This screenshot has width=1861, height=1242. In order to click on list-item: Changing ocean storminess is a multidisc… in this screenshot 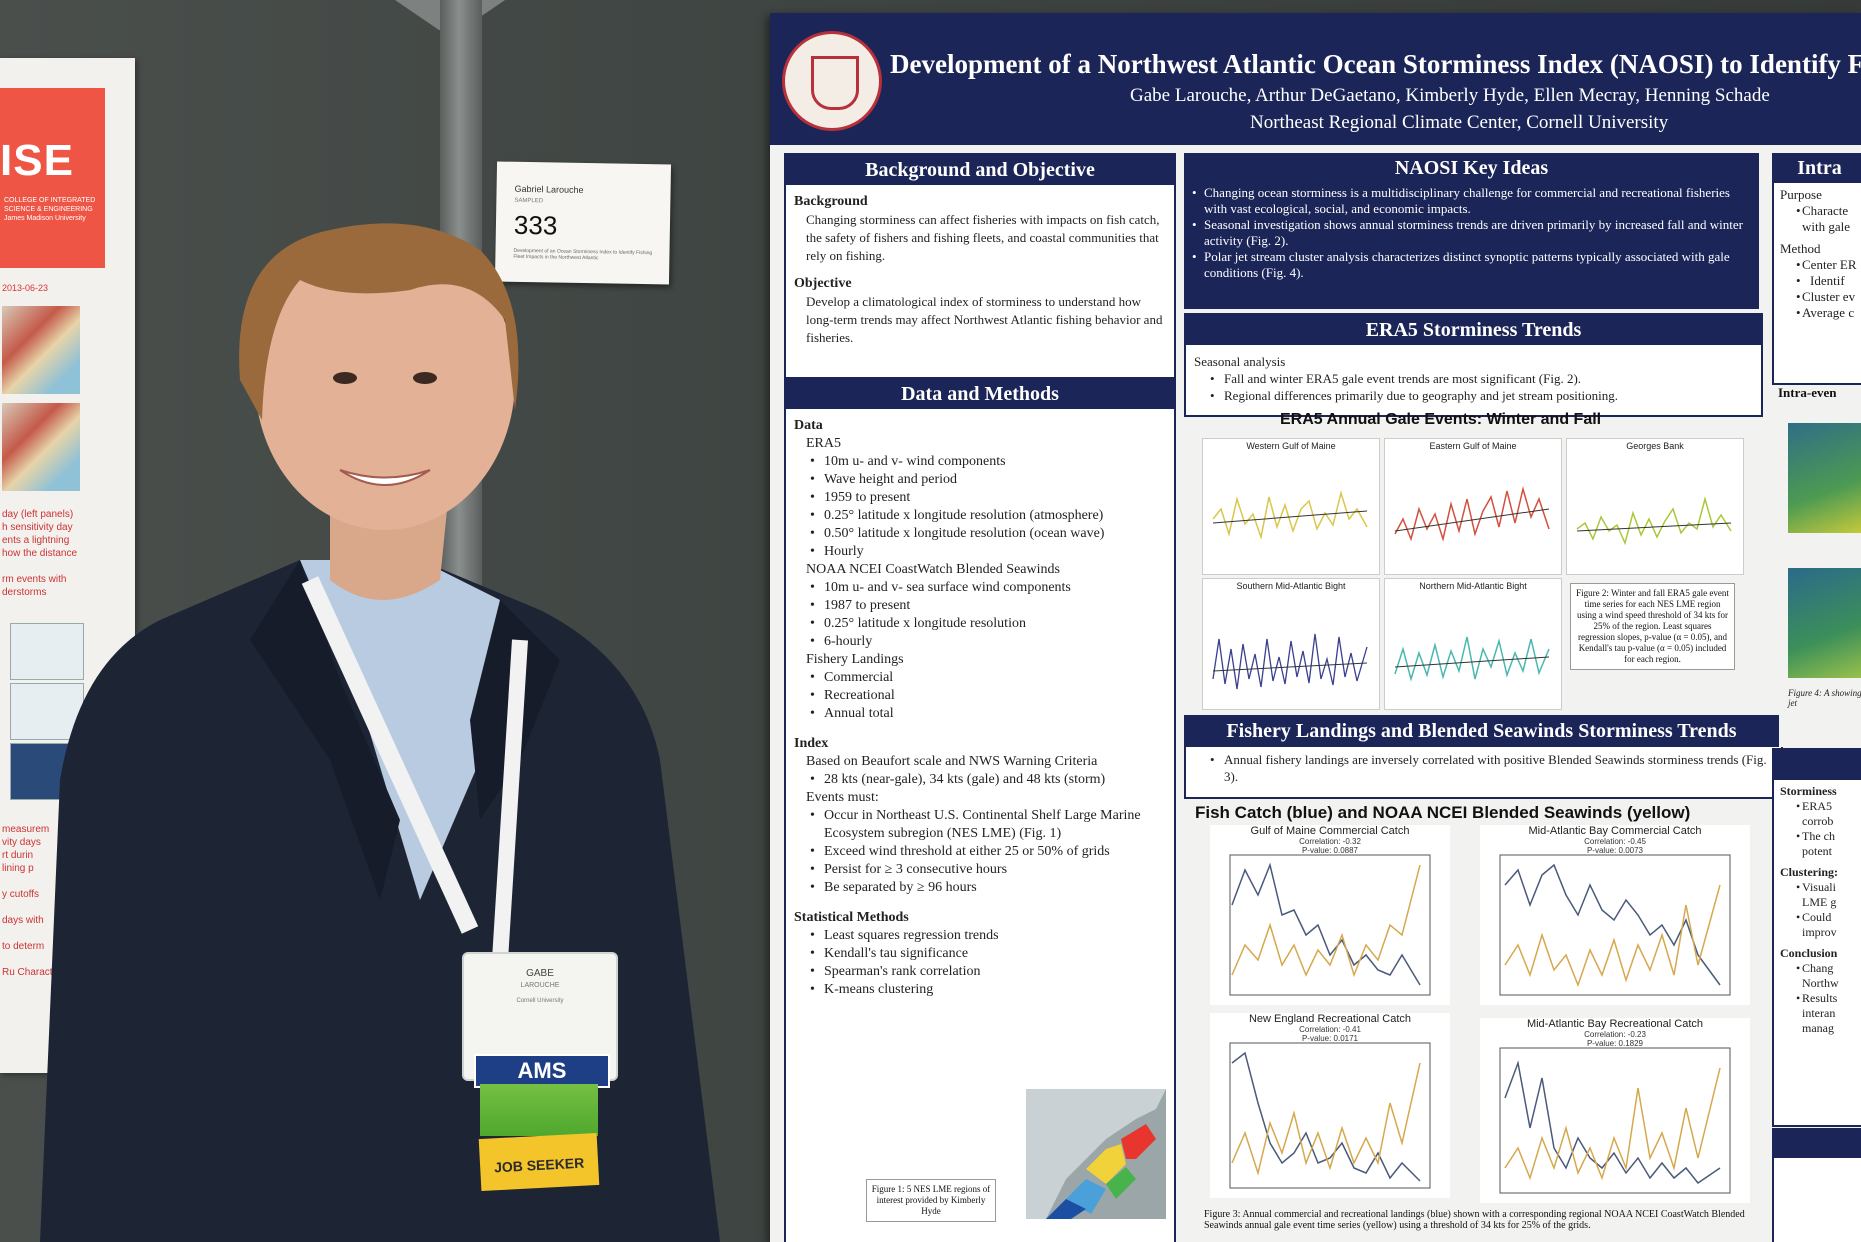, I will do `click(1471, 201)`.